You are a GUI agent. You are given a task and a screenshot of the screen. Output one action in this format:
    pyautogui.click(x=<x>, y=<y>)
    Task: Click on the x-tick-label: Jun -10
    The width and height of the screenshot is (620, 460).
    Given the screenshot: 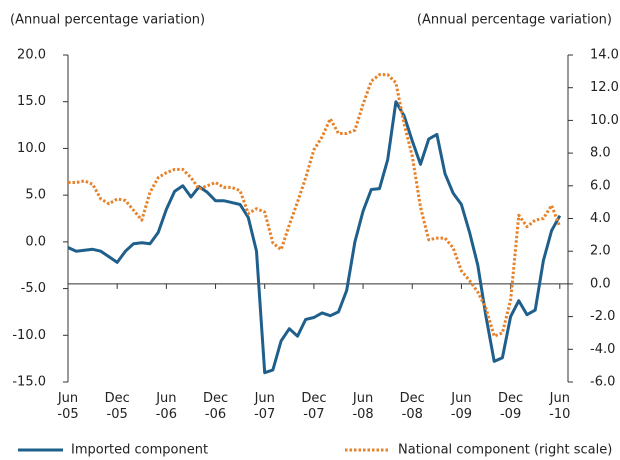 What is the action you would take?
    pyautogui.click(x=560, y=406)
    